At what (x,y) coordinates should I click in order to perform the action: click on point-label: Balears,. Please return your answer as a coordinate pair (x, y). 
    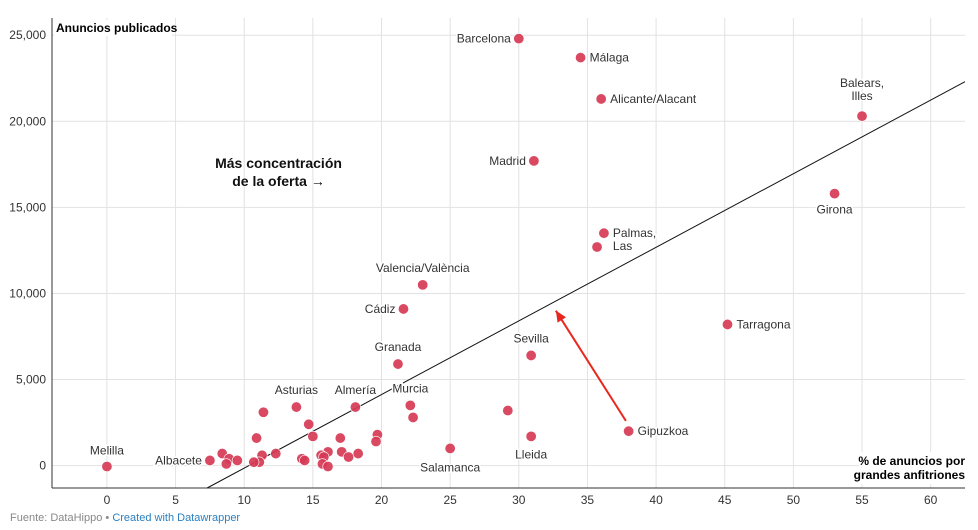
    Looking at the image, I should click on (862, 83).